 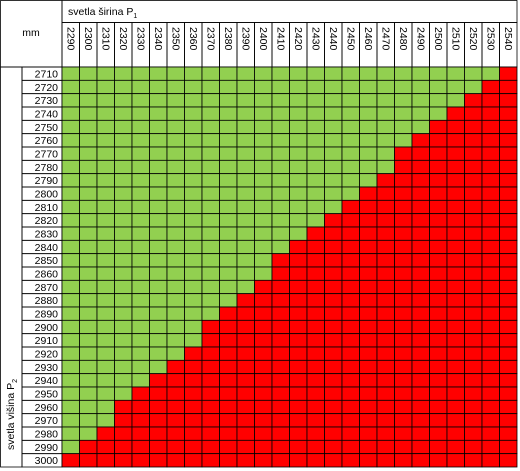 What do you see at coordinates (333, 39) in the screenshot?
I see `column-label: 2440` at bounding box center [333, 39].